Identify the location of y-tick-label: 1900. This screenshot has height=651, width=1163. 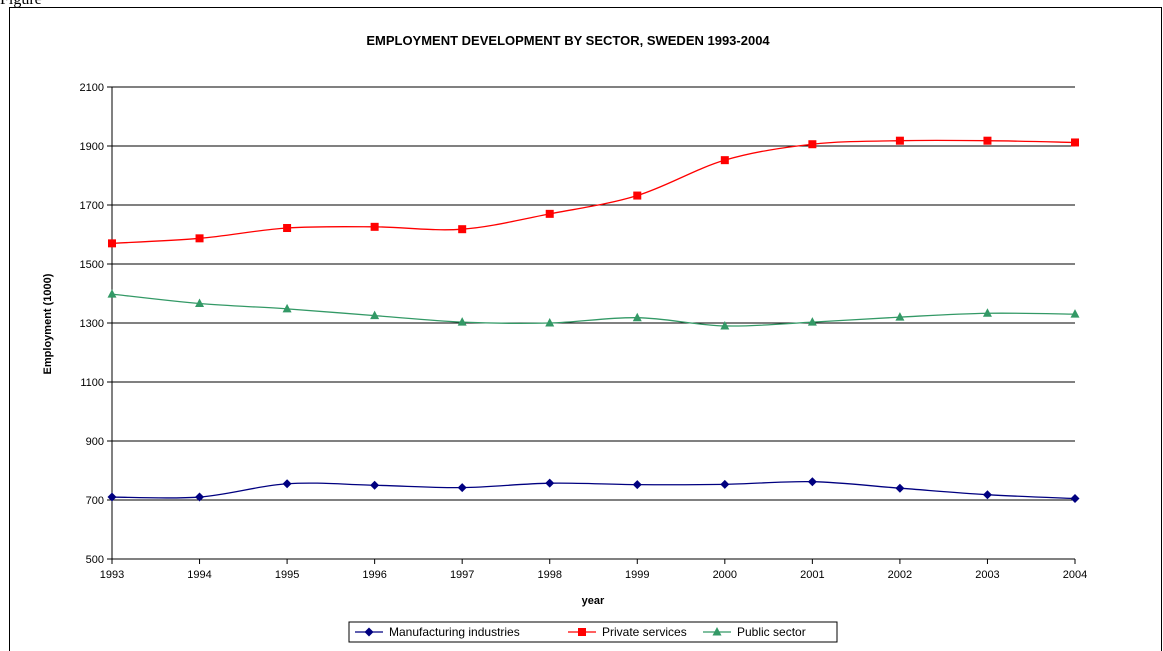
(92, 147).